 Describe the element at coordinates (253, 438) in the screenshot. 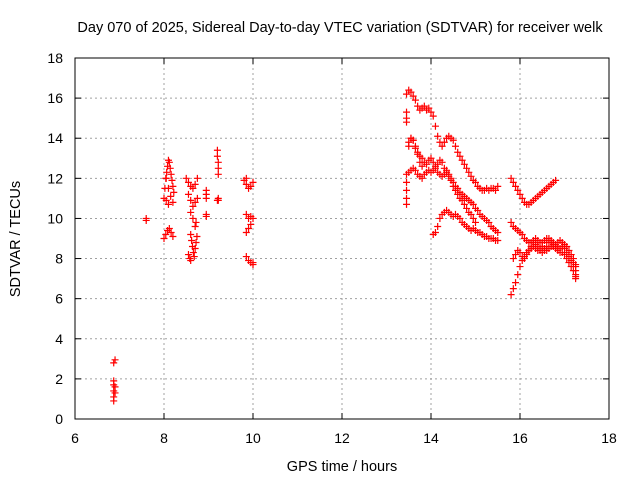

I see `x-tick-label: 10` at that location.